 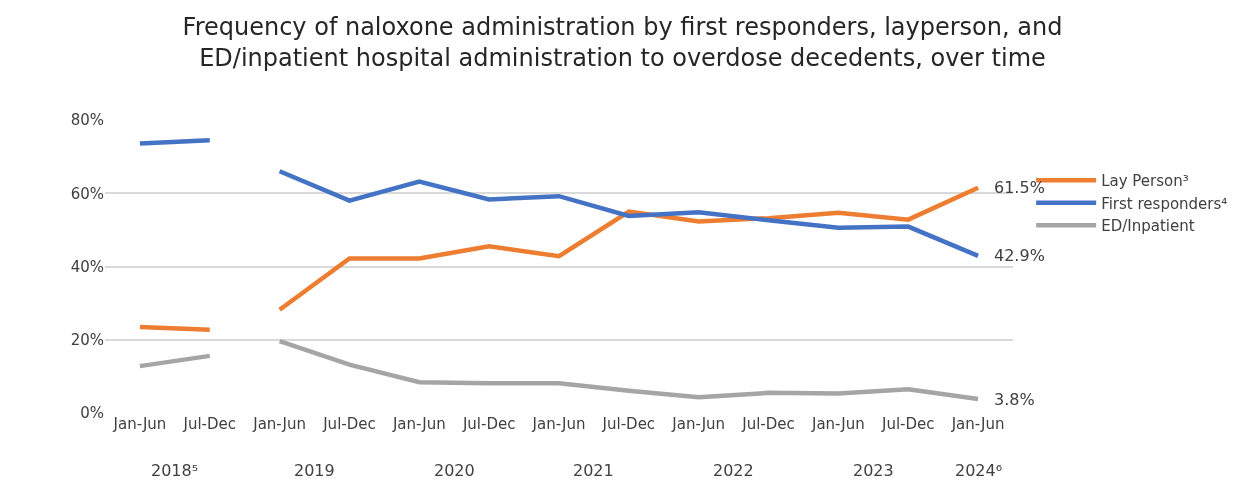 What do you see at coordinates (87, 193) in the screenshot?
I see `y-tick-label: 60%` at bounding box center [87, 193].